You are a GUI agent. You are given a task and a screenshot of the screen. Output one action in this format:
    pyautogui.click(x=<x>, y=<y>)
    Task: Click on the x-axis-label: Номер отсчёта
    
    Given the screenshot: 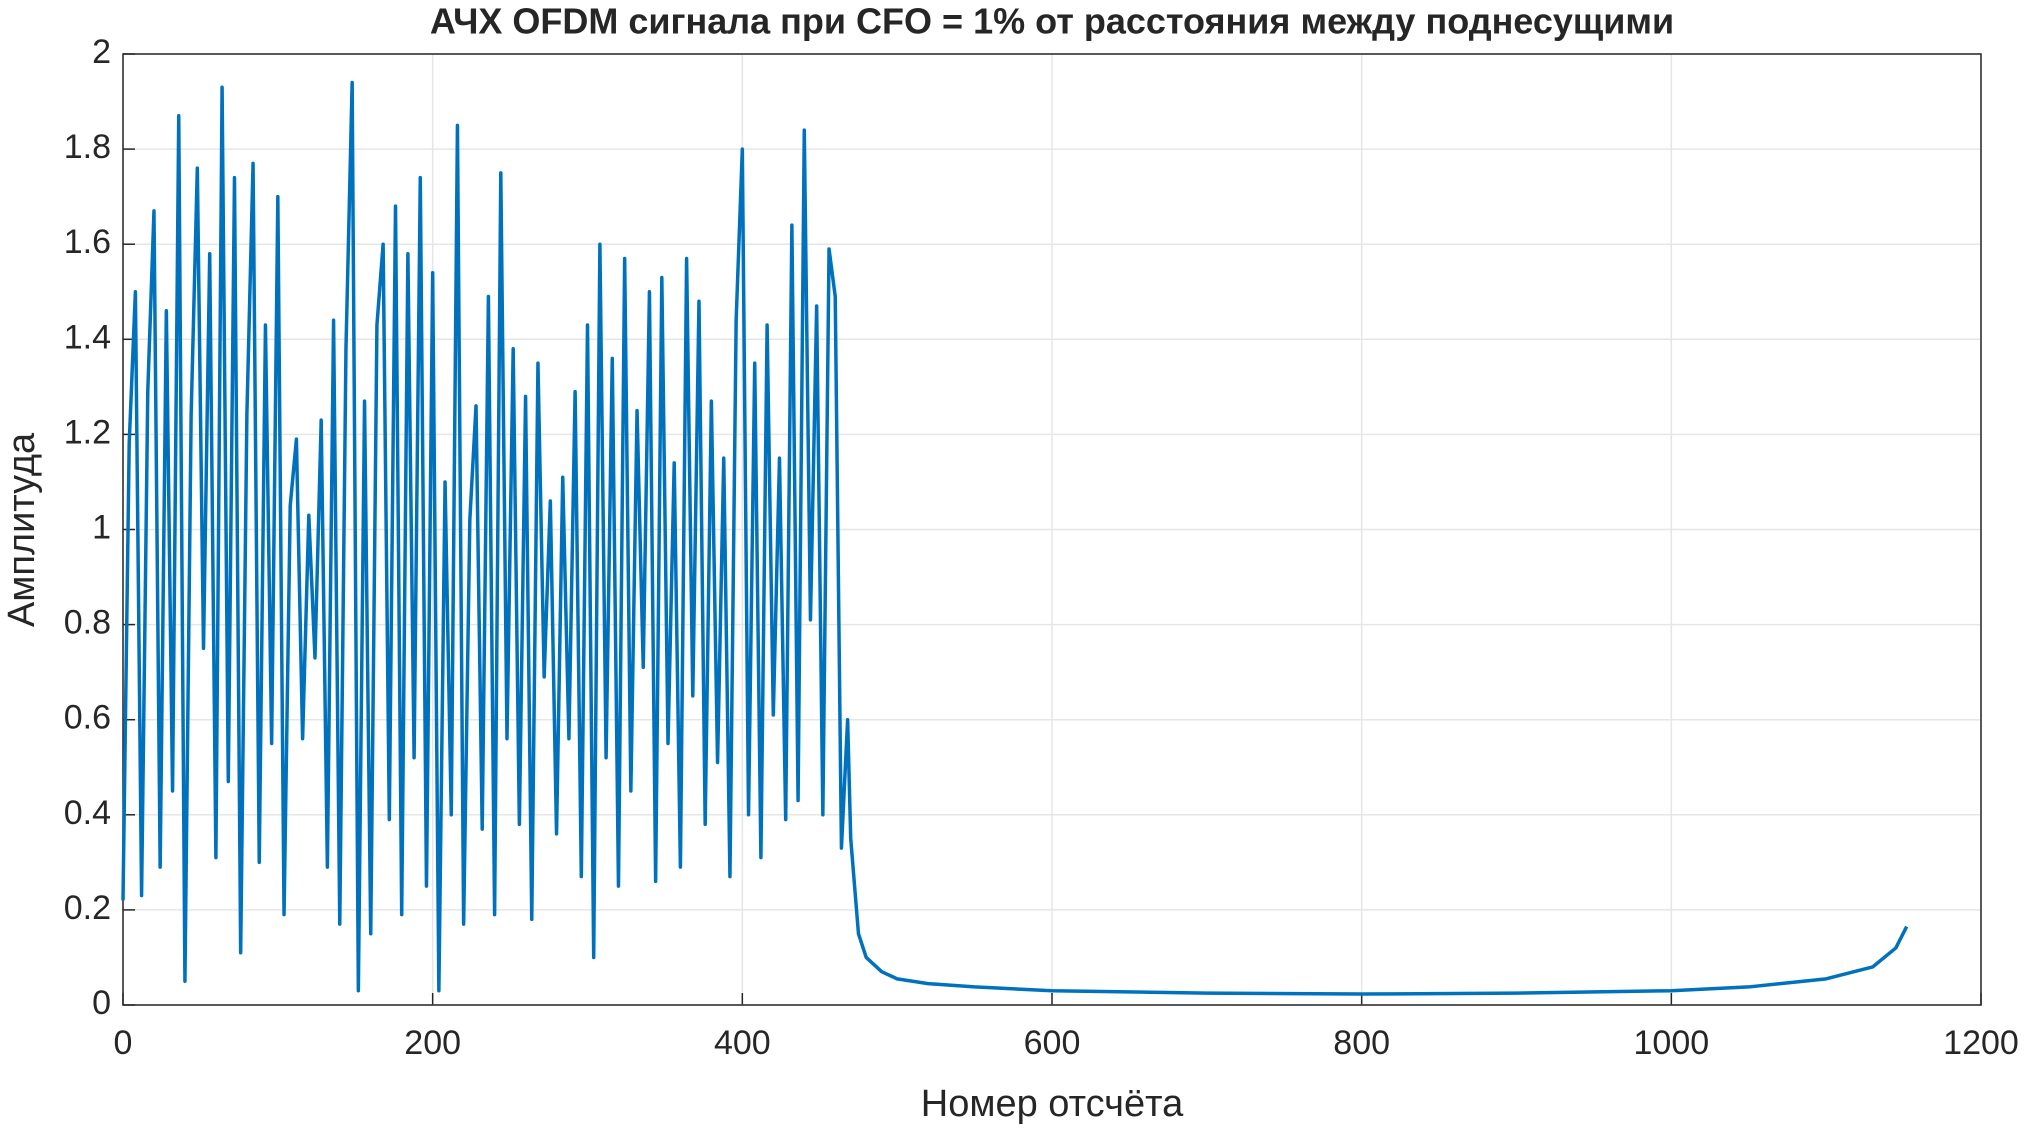 What is the action you would take?
    pyautogui.click(x=1052, y=1104)
    